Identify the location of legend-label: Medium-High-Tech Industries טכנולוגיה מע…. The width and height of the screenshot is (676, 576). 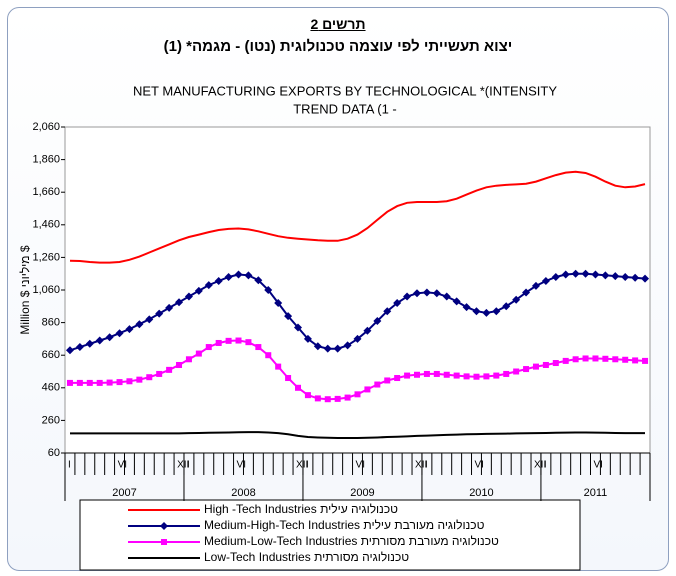
(344, 525).